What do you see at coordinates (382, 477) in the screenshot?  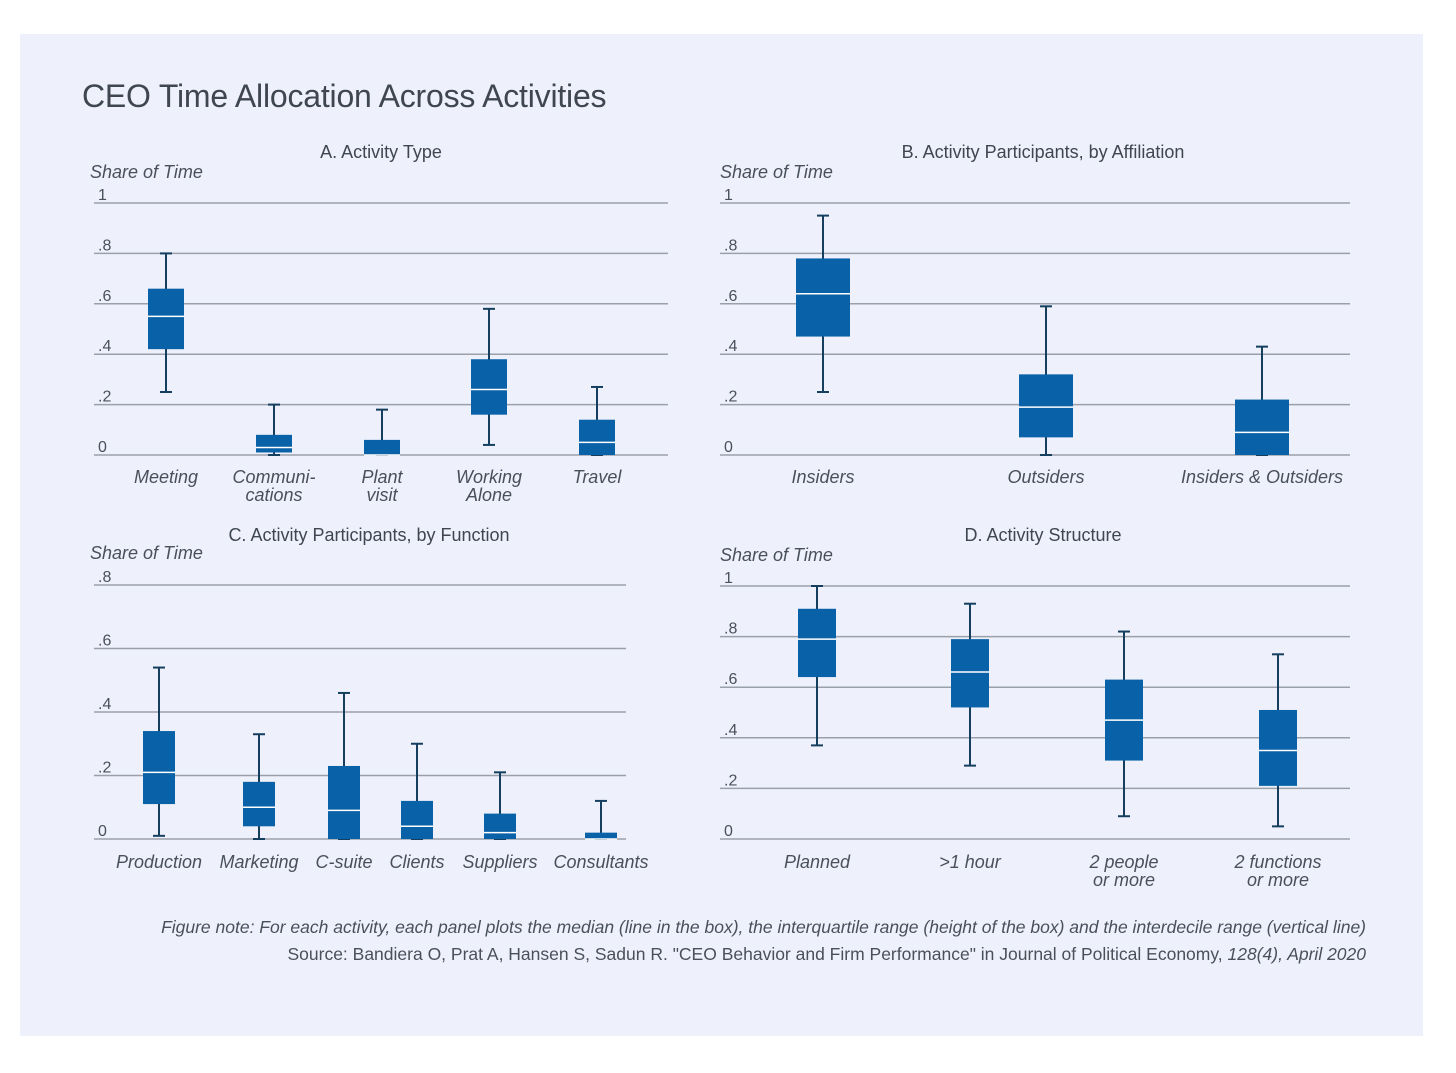 I see `x-category-label-line: Plant` at bounding box center [382, 477].